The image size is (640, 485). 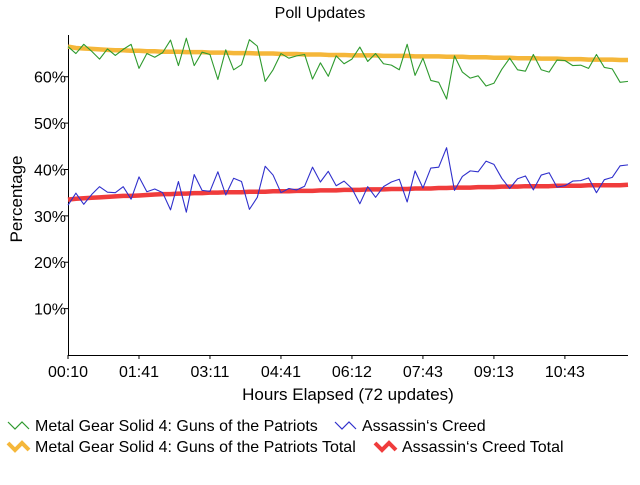 What do you see at coordinates (51, 194) in the screenshot?
I see `y-ticks: 10% 20% 30% 40% 50% 60%` at bounding box center [51, 194].